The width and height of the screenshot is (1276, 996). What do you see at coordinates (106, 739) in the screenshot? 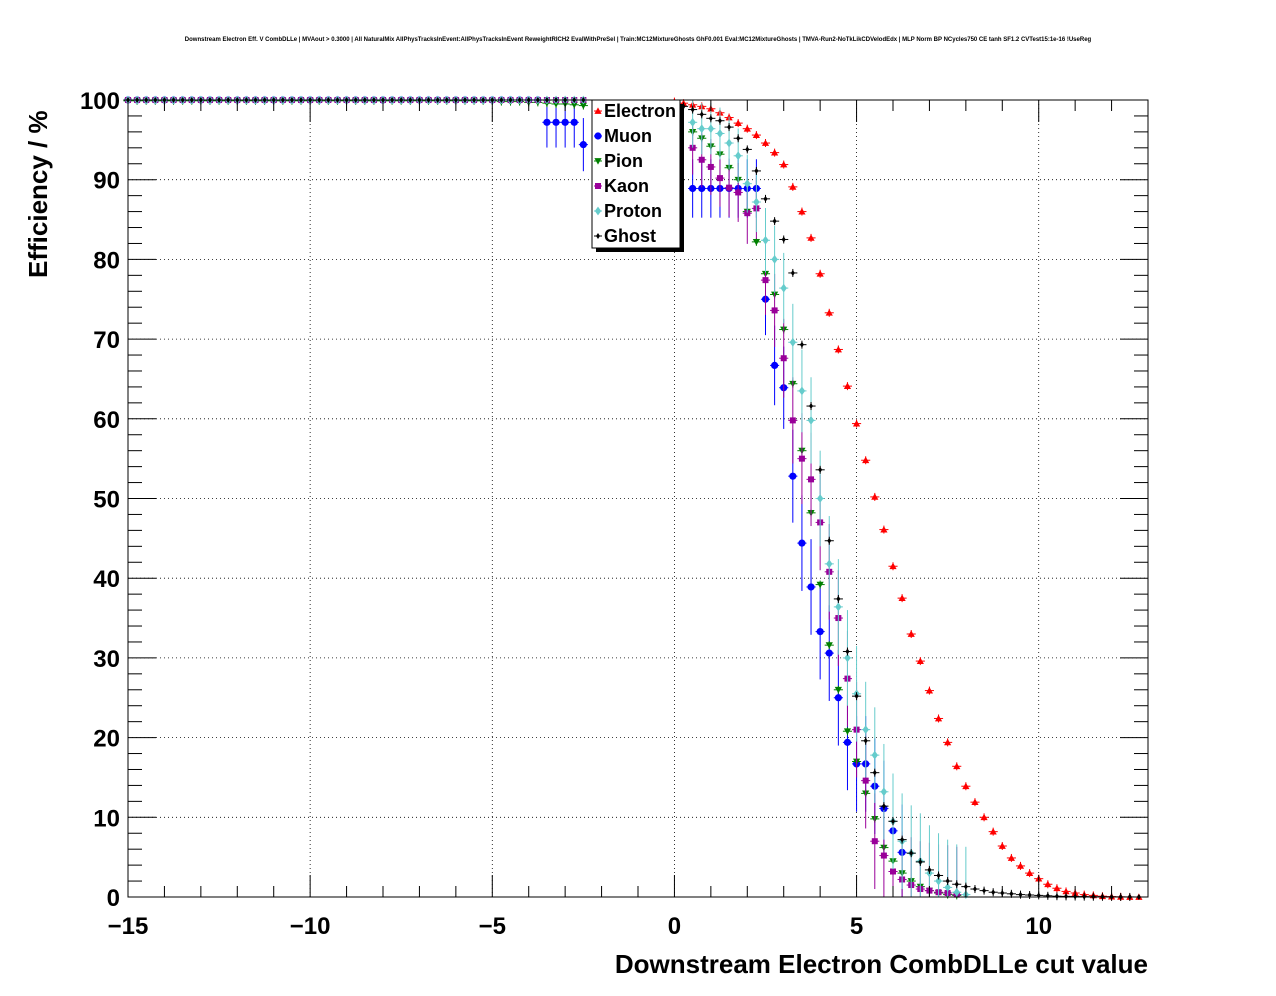
I see `y-tick-label: 20` at bounding box center [106, 739].